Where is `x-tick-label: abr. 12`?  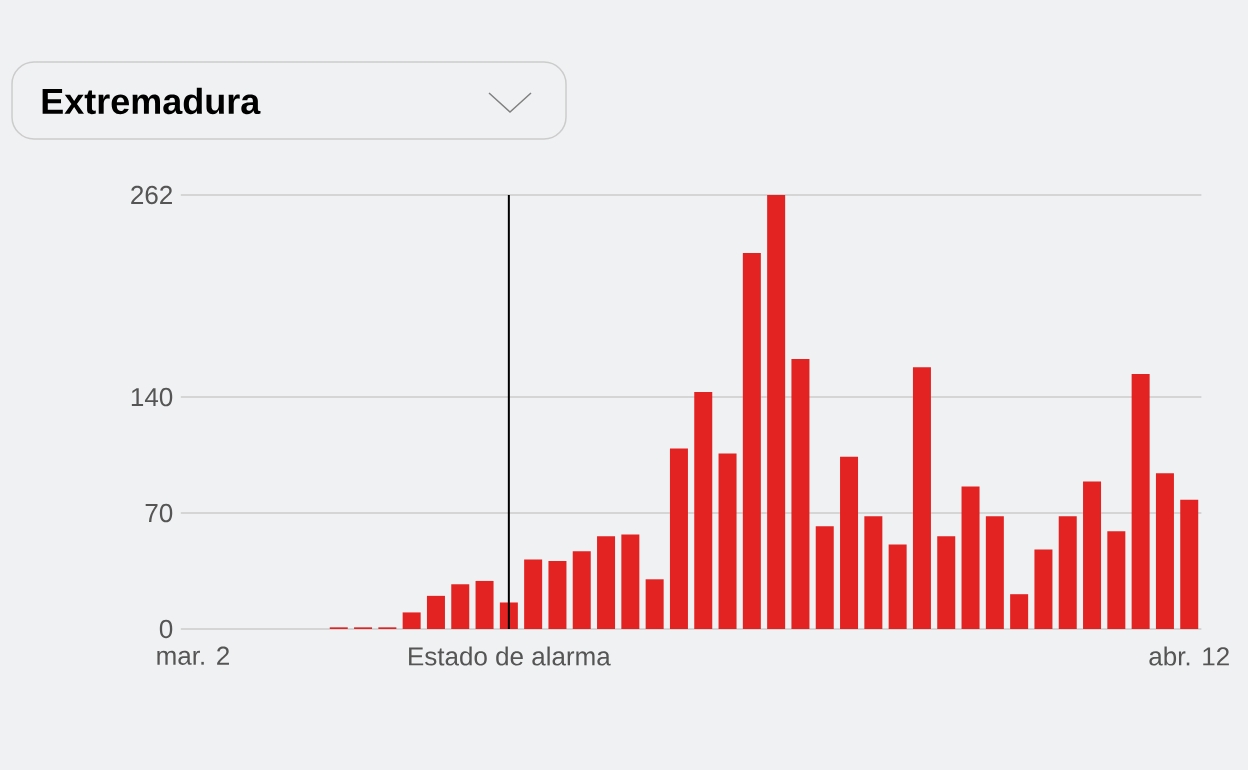 x-tick-label: abr. 12 is located at coordinates (1189, 656).